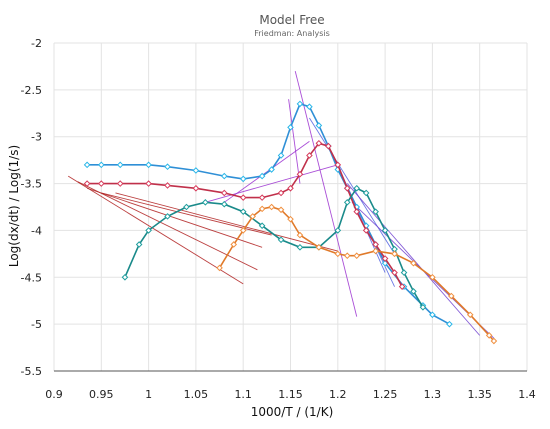  I want to click on y-tick-label: -4.5, so click(31, 277).